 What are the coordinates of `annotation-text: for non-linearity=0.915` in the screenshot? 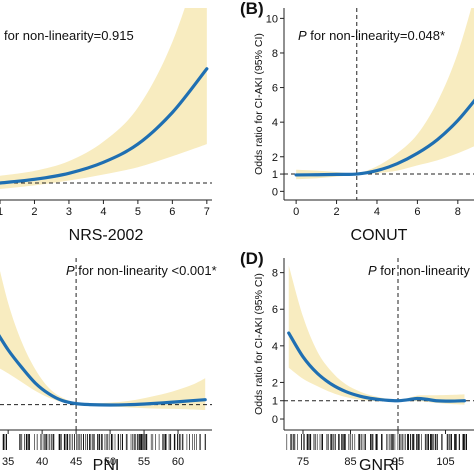 It's located at (69, 35).